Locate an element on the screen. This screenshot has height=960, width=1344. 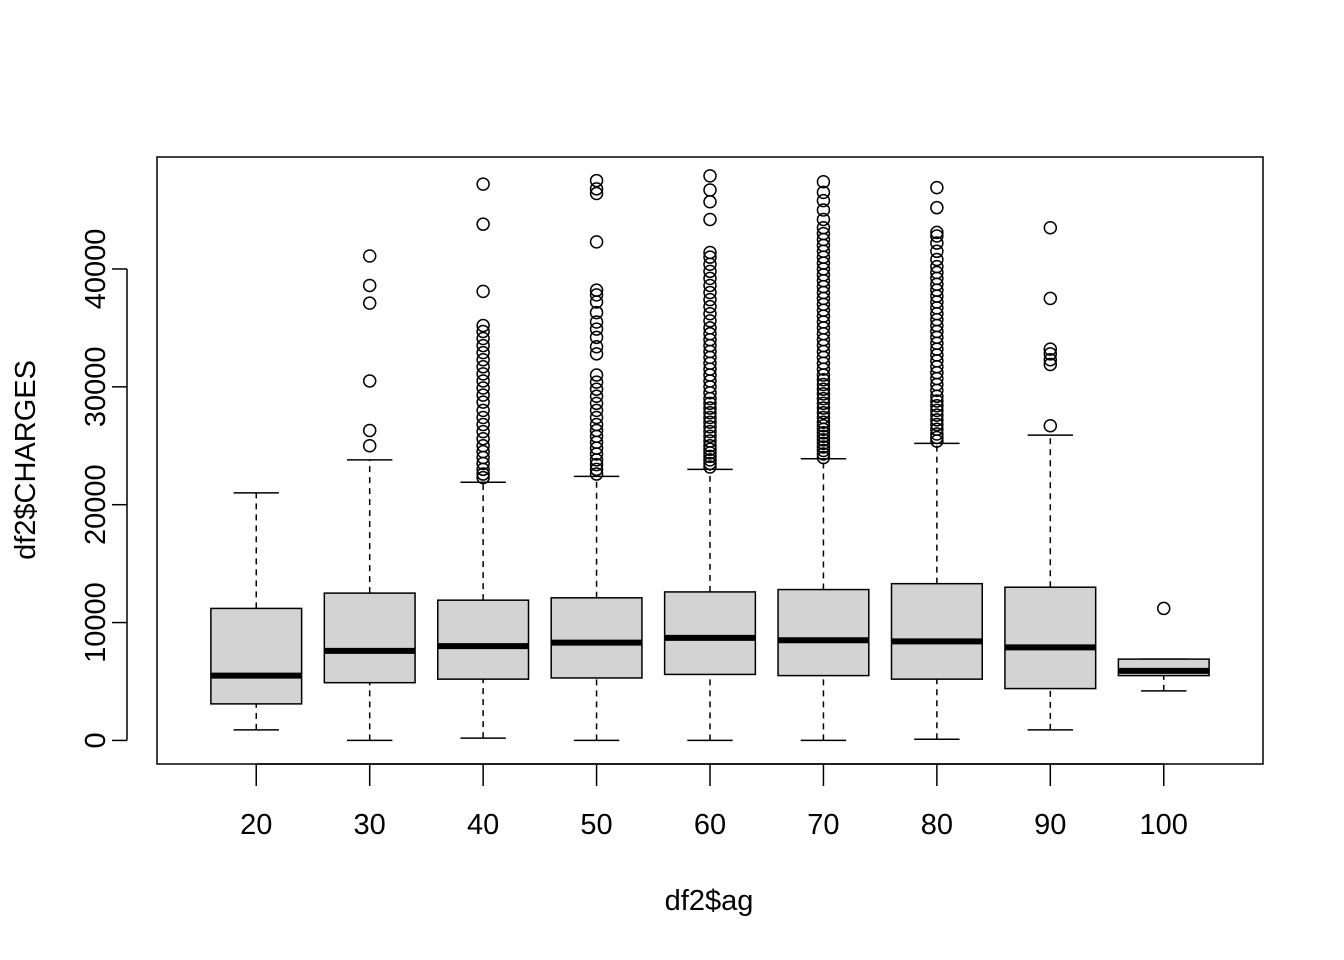
x-tick-label: 60 is located at coordinates (710, 825).